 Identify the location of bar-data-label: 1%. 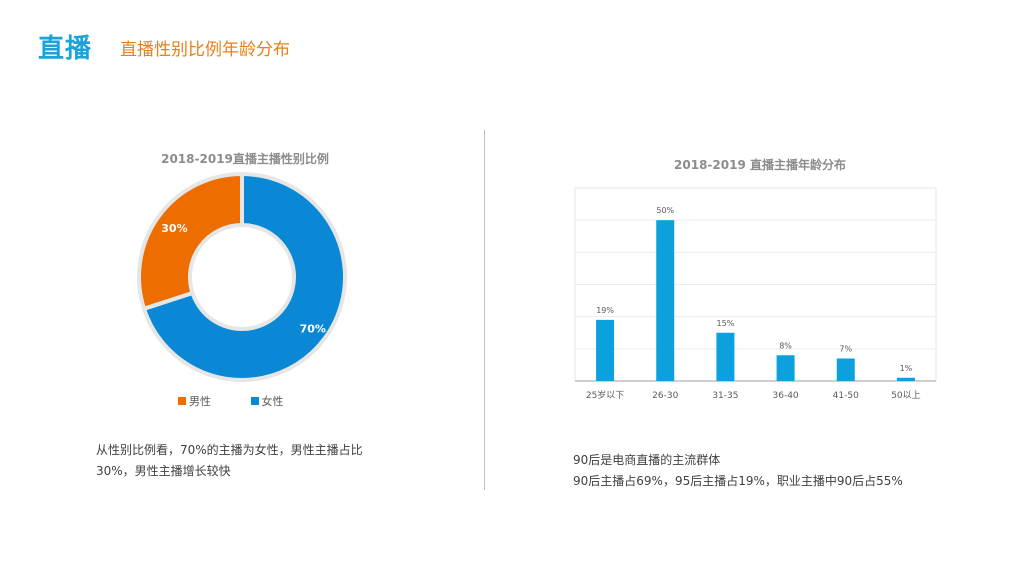
(906, 368).